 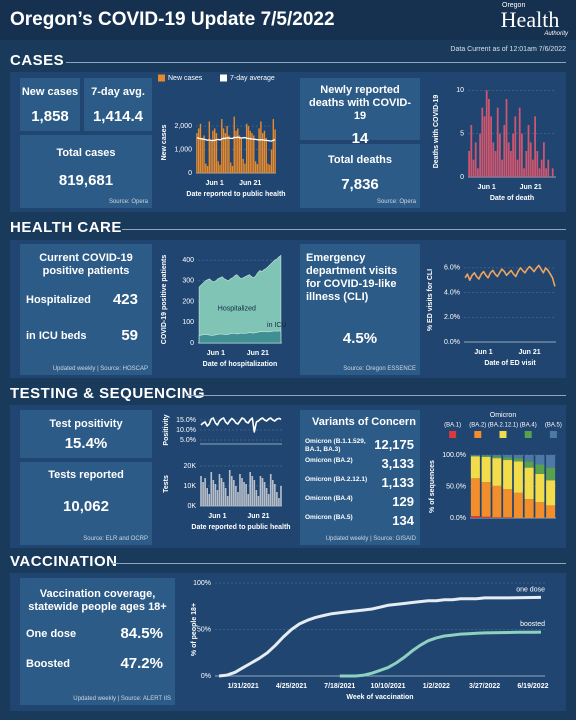 I want to click on series-label: one dose, so click(x=530, y=589).